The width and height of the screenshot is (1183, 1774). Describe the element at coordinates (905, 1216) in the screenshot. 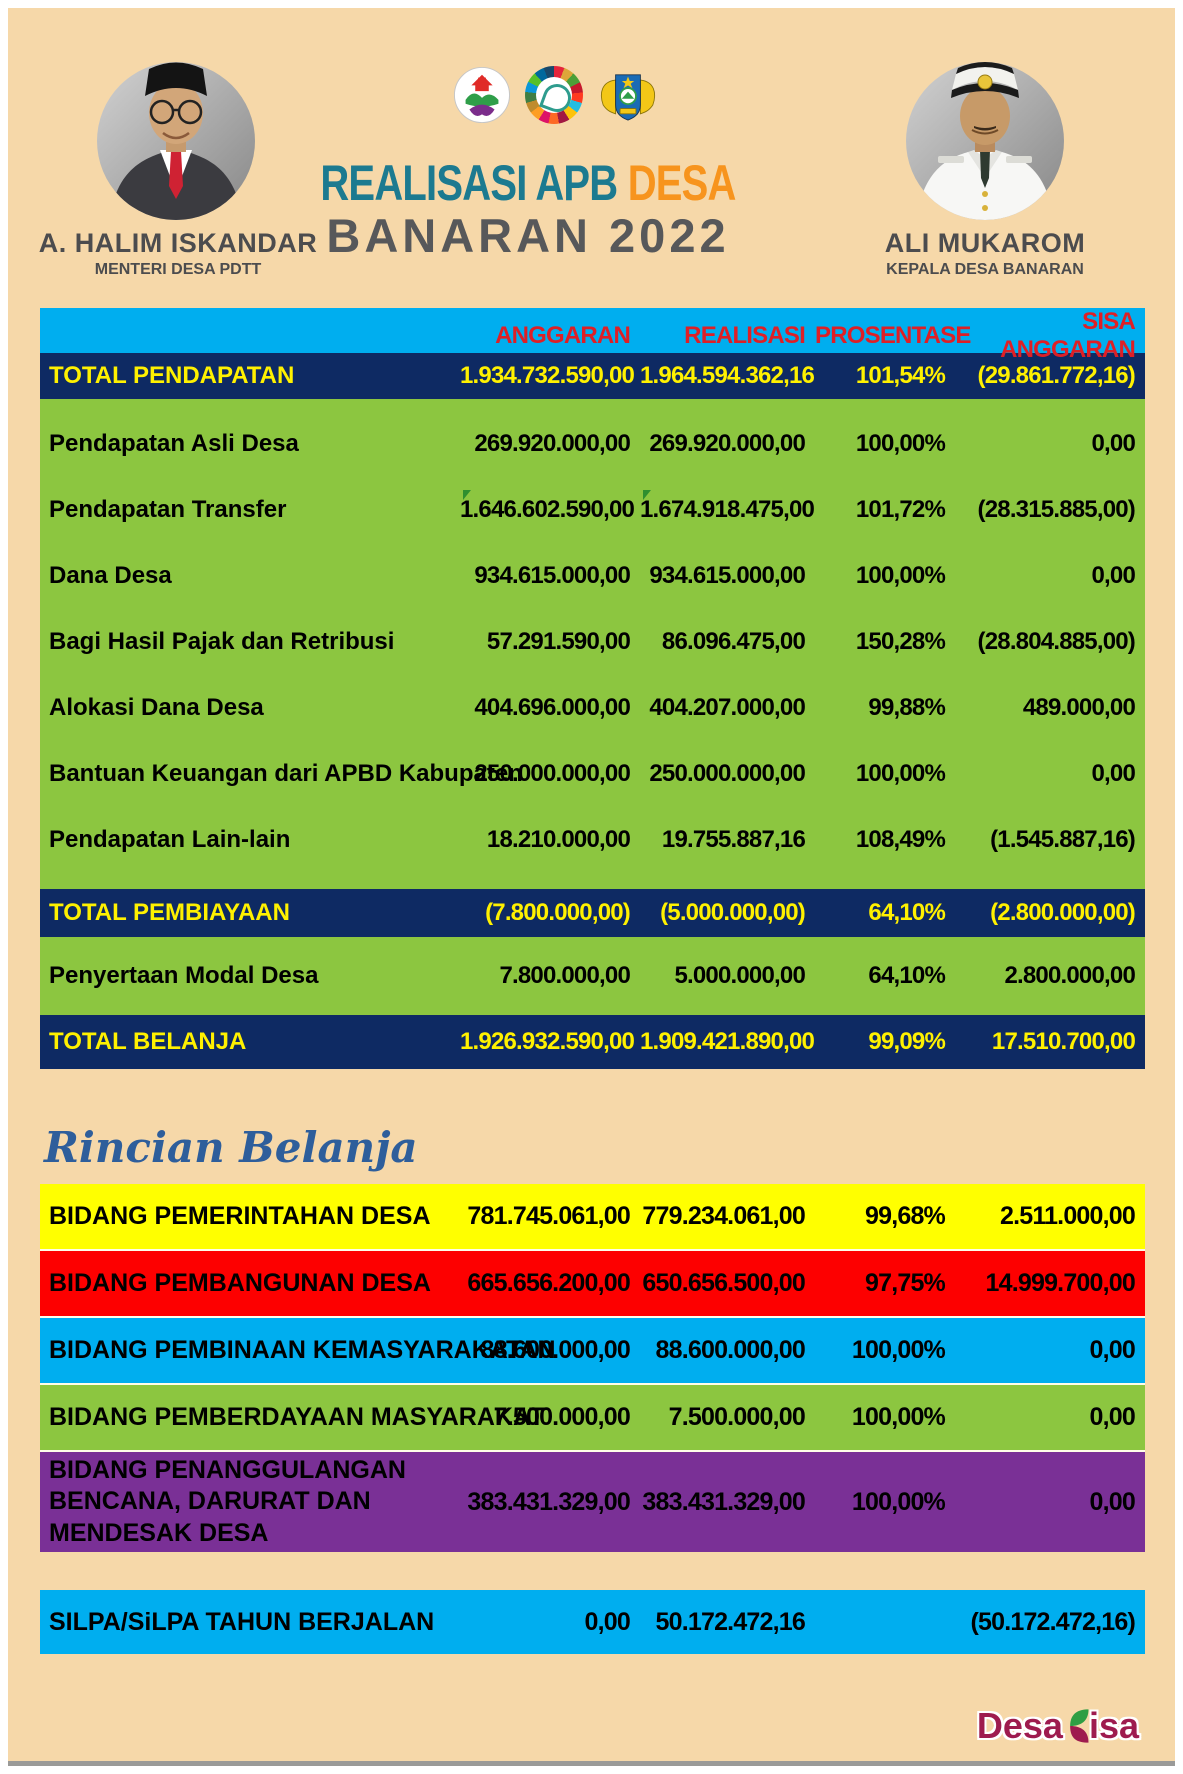

I see `prosentase-value: 99,68%` at that location.